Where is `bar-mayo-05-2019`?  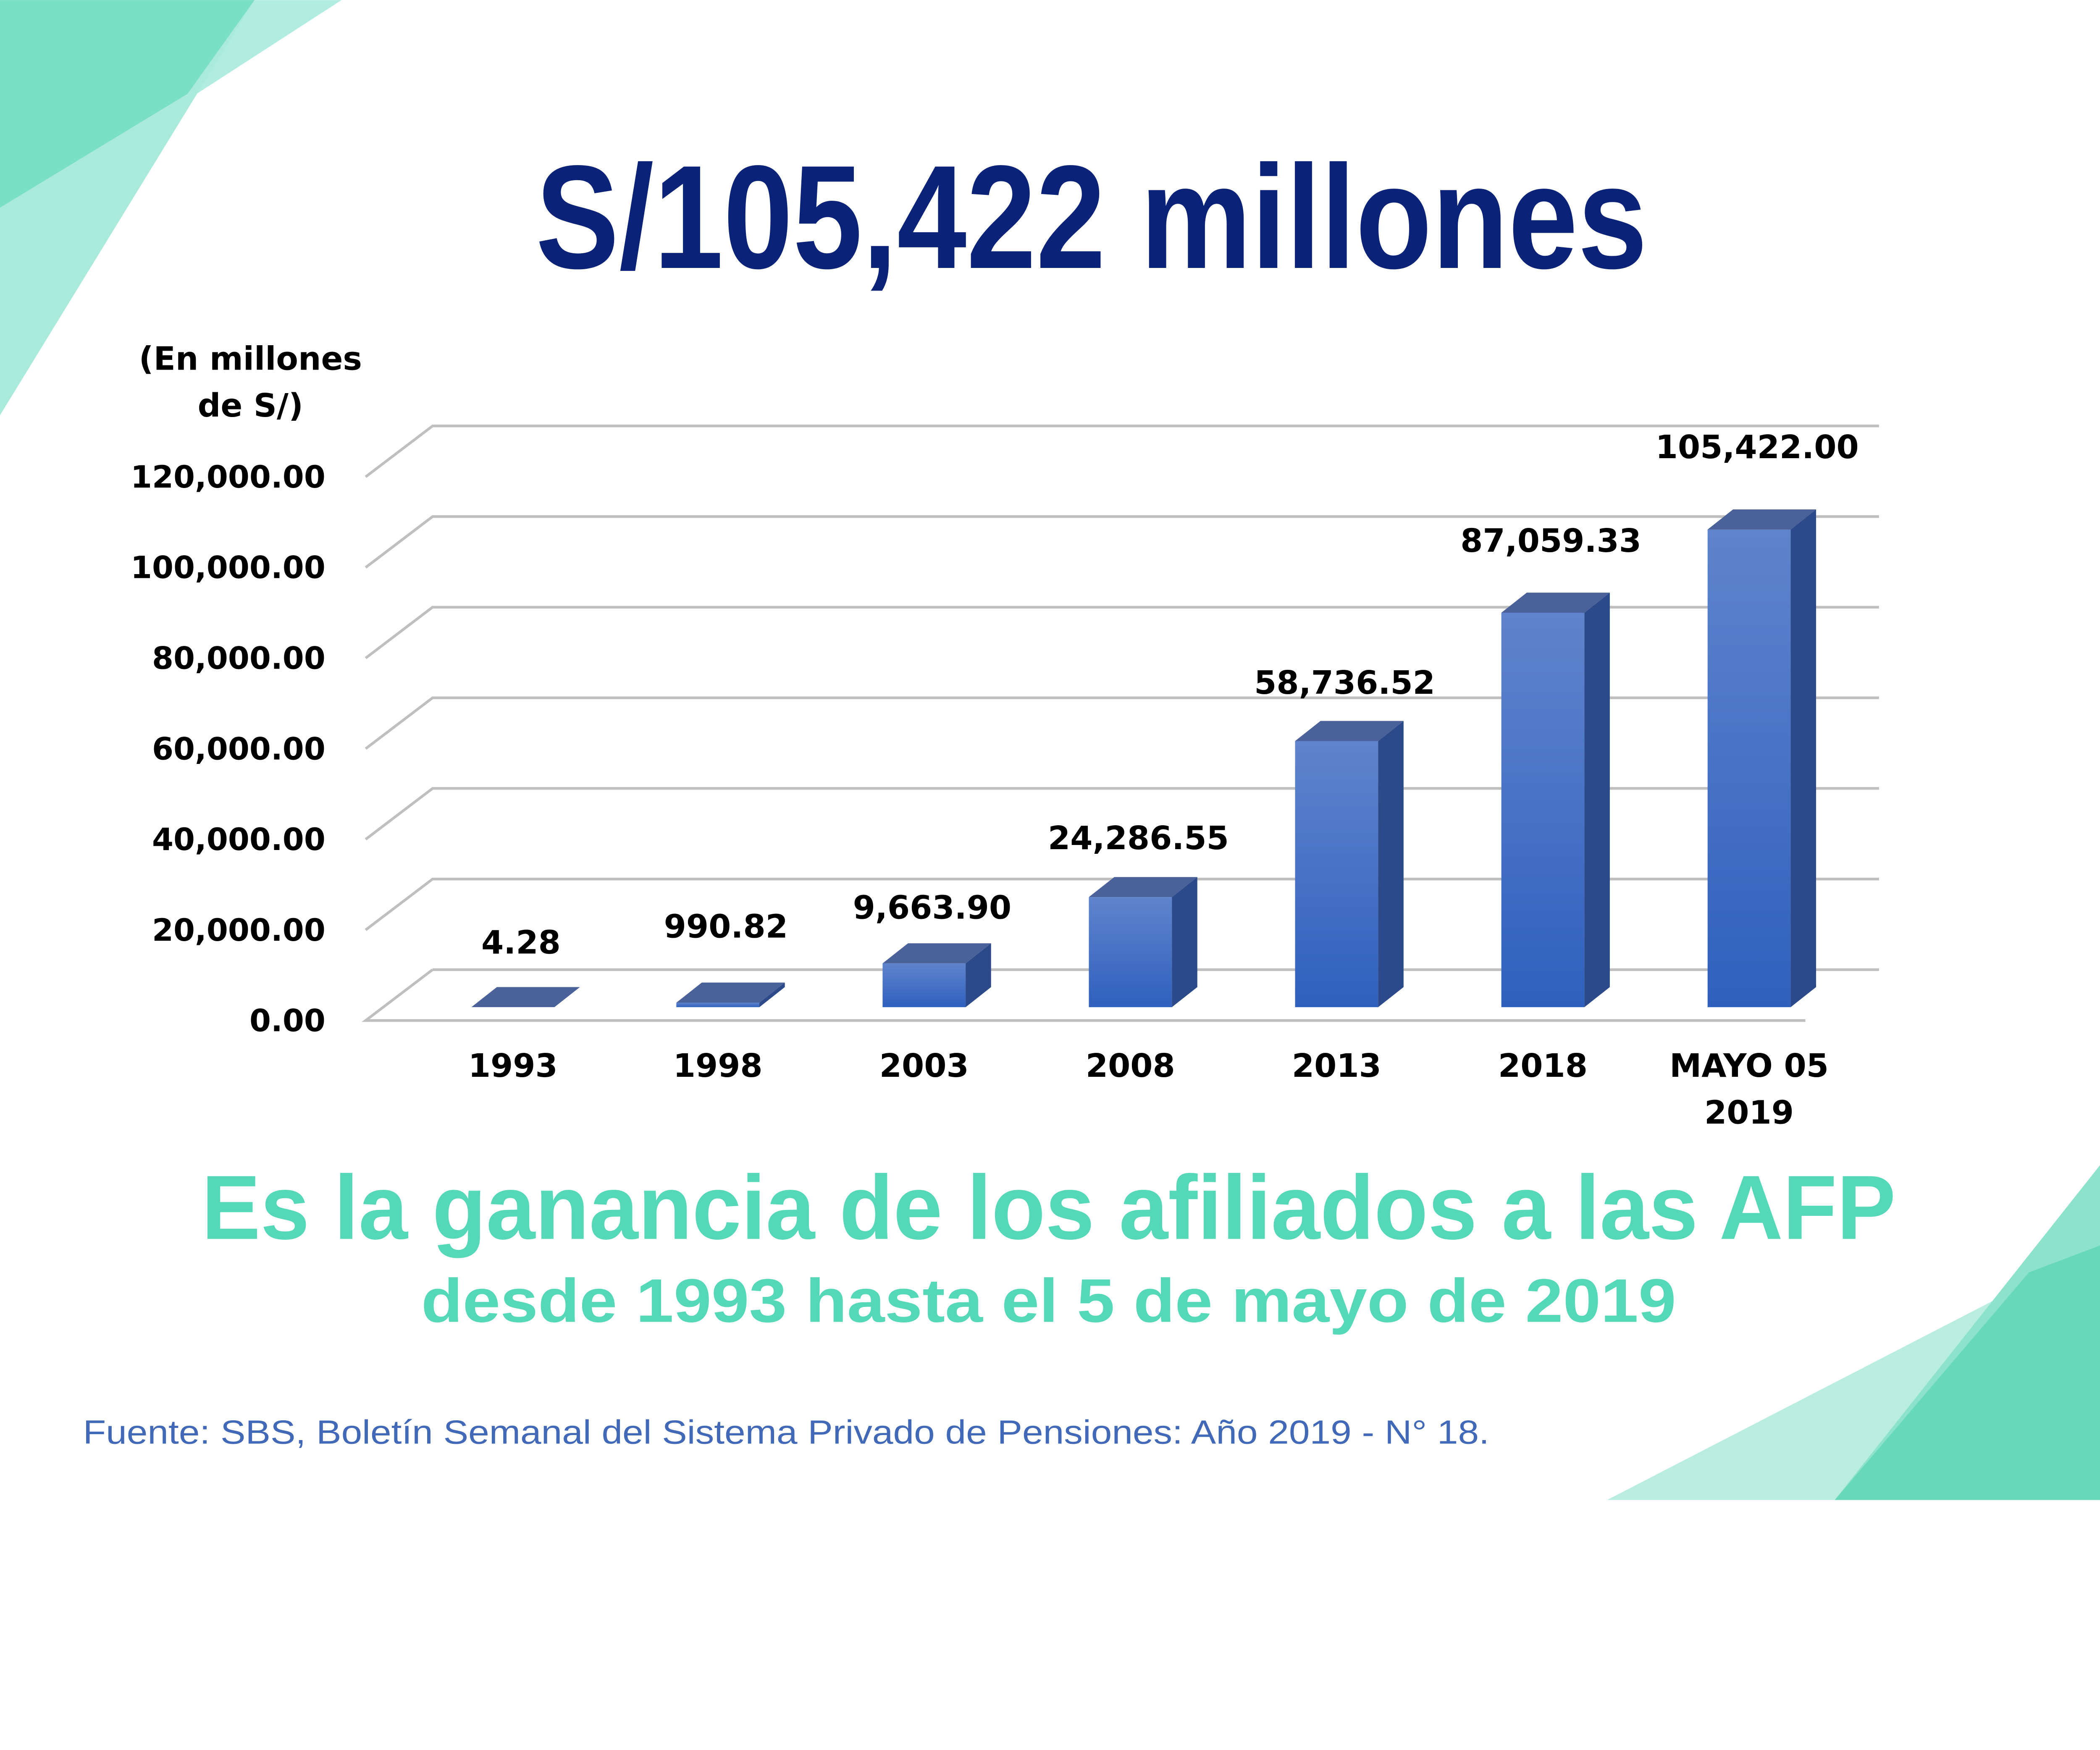 bar-mayo-05-2019 is located at coordinates (1761, 758).